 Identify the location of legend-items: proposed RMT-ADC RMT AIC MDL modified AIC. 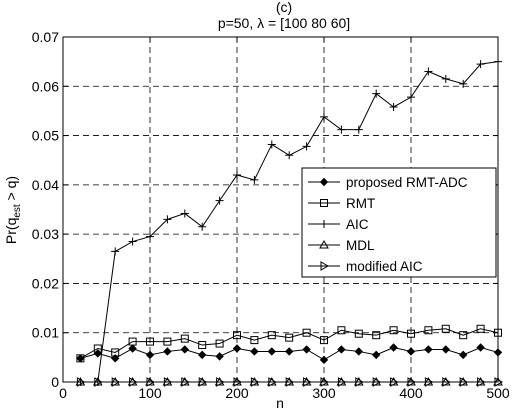
(388, 224).